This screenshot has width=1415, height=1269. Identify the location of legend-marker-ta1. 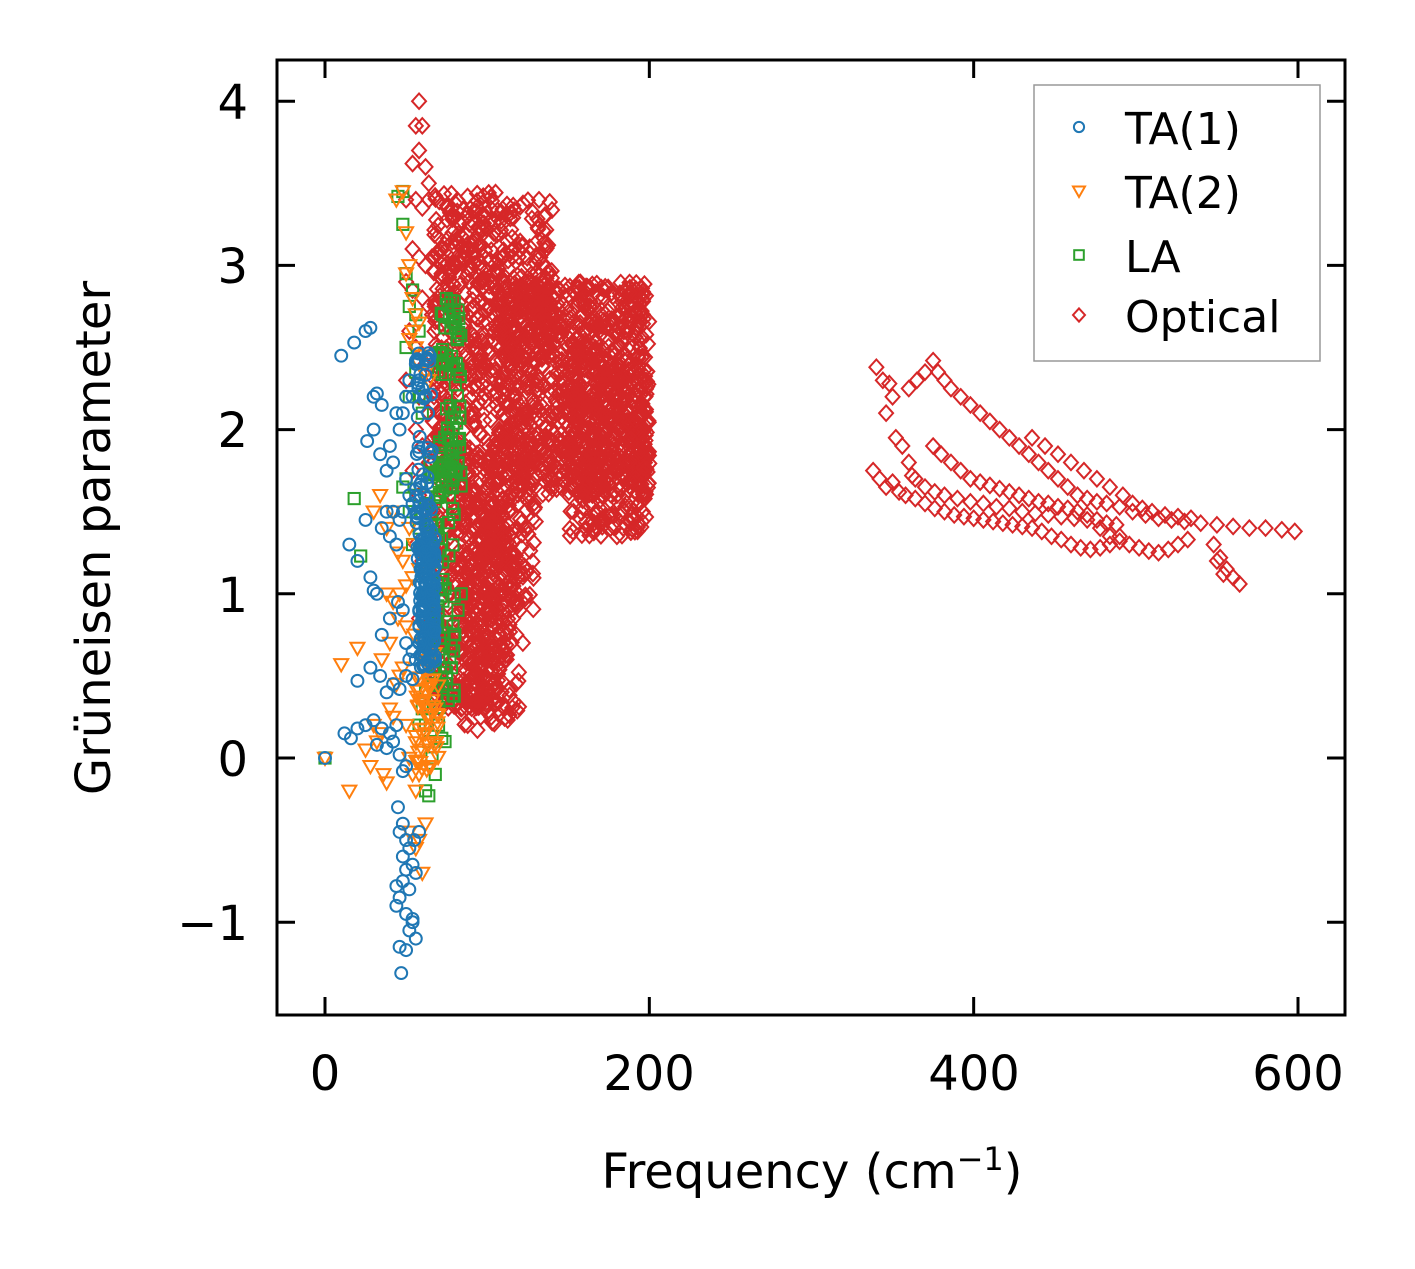
(1079, 127).